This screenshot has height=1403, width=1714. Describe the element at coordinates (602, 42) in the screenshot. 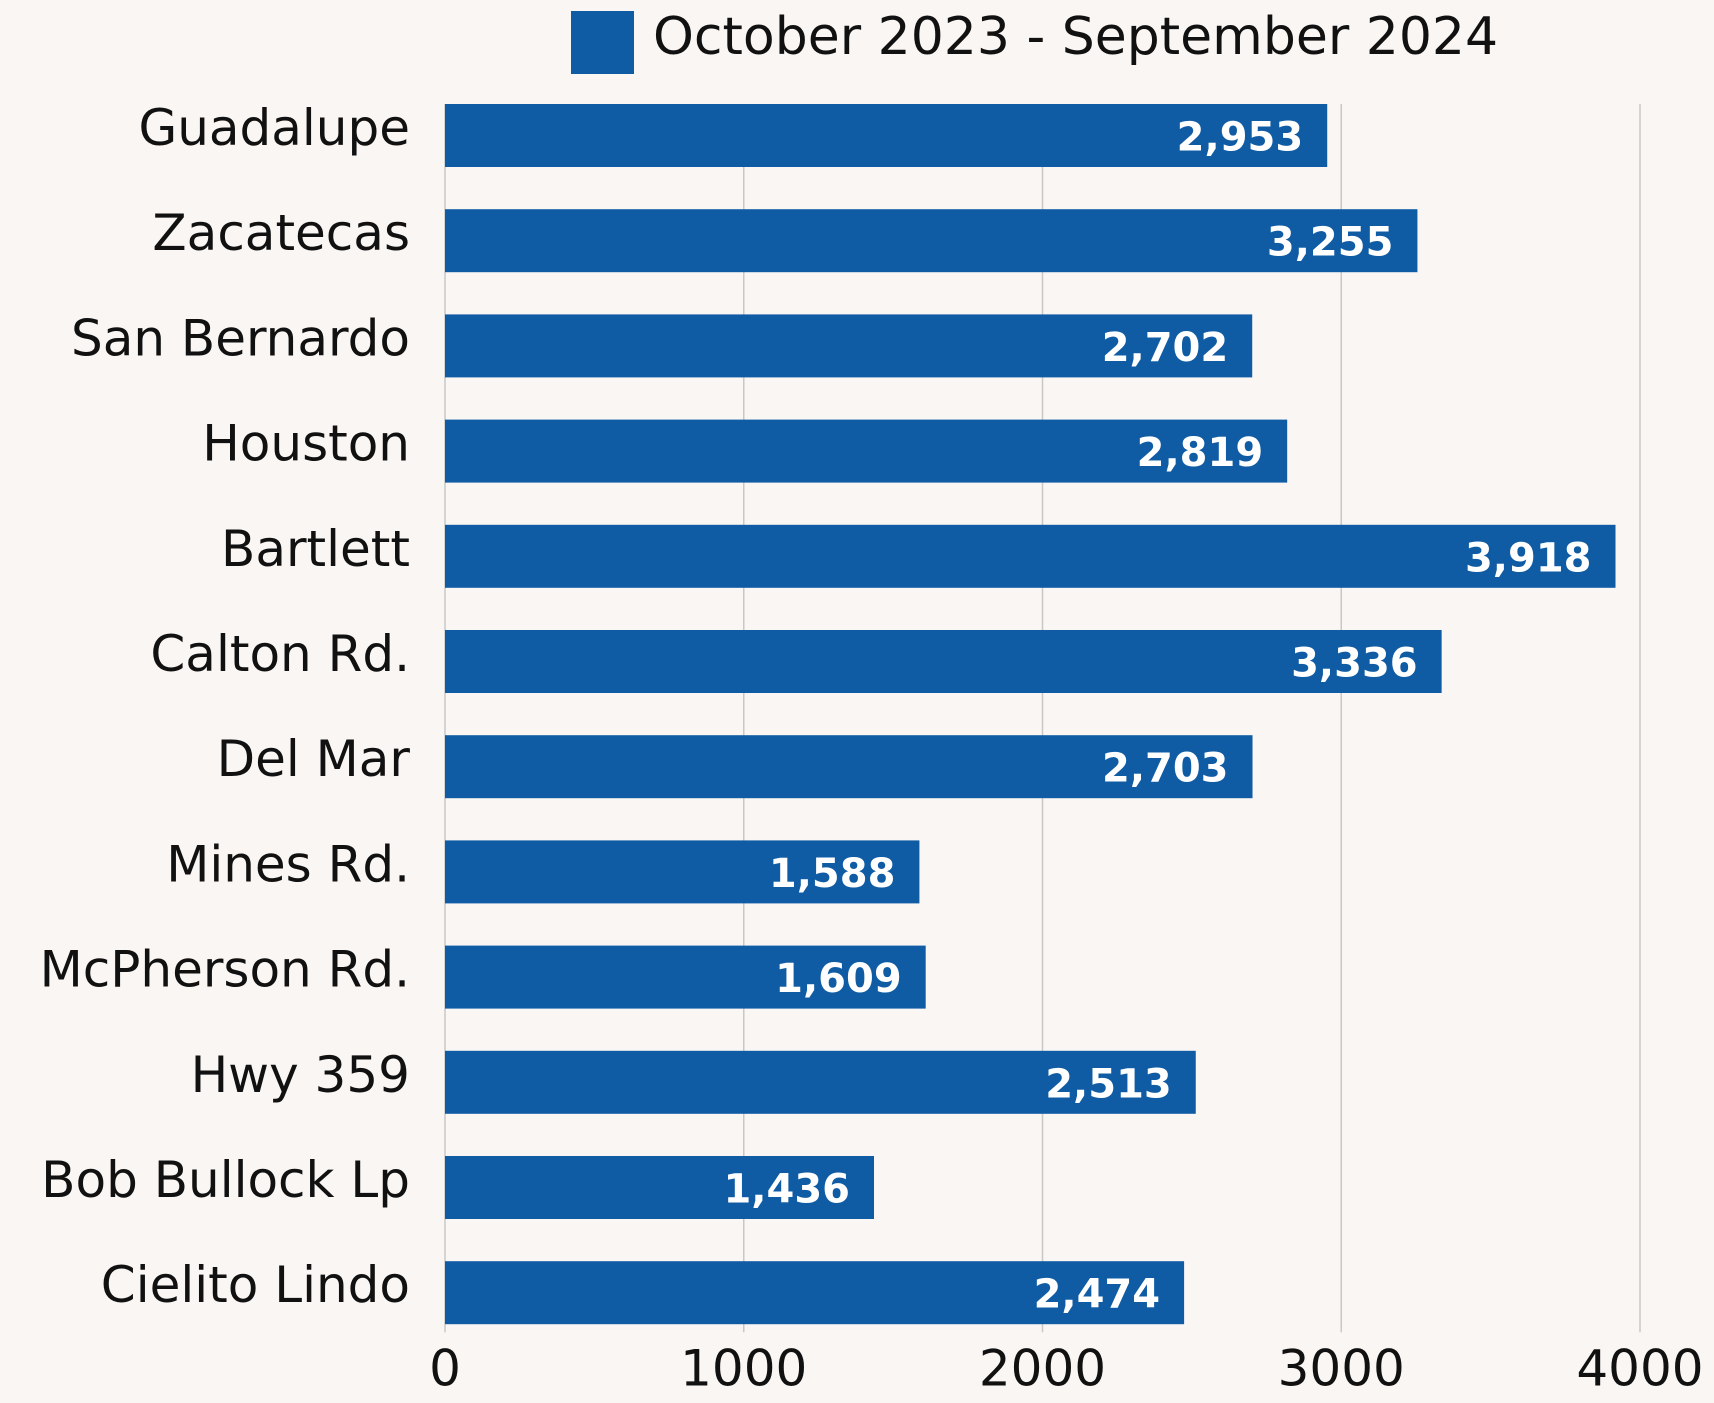

I see `legend-swatch` at that location.